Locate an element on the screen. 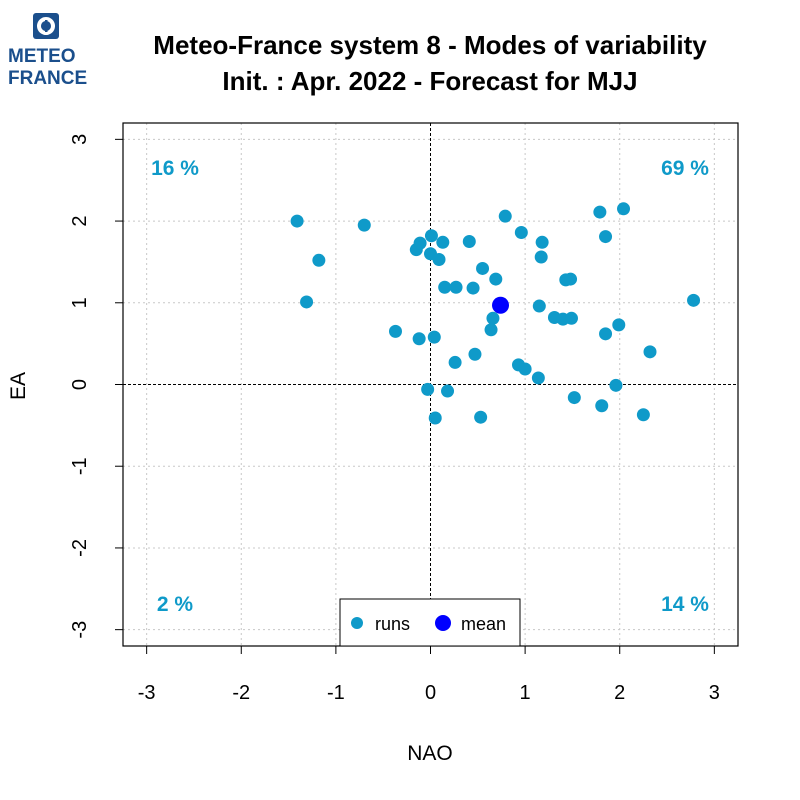  y-axis: -3 -2 -1 0 1 2 3 is located at coordinates (96, 386).